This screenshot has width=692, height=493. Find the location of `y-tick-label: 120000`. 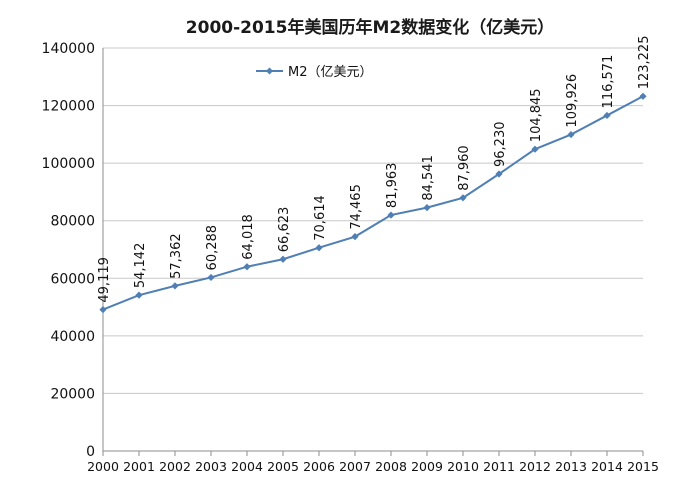

y-tick-label: 120000 is located at coordinates (68, 107).